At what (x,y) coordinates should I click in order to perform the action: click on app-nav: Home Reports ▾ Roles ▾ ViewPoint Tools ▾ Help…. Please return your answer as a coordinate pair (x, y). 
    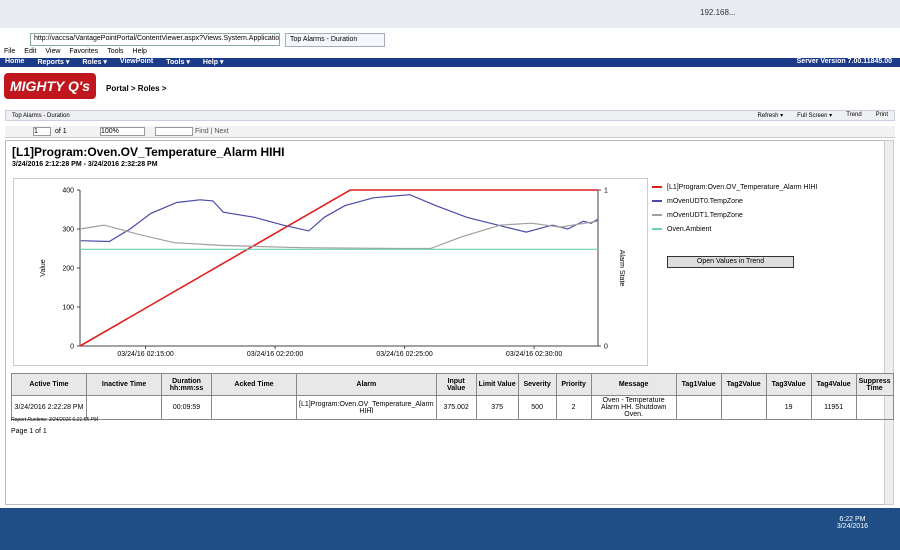
    Looking at the image, I should click on (450, 62).